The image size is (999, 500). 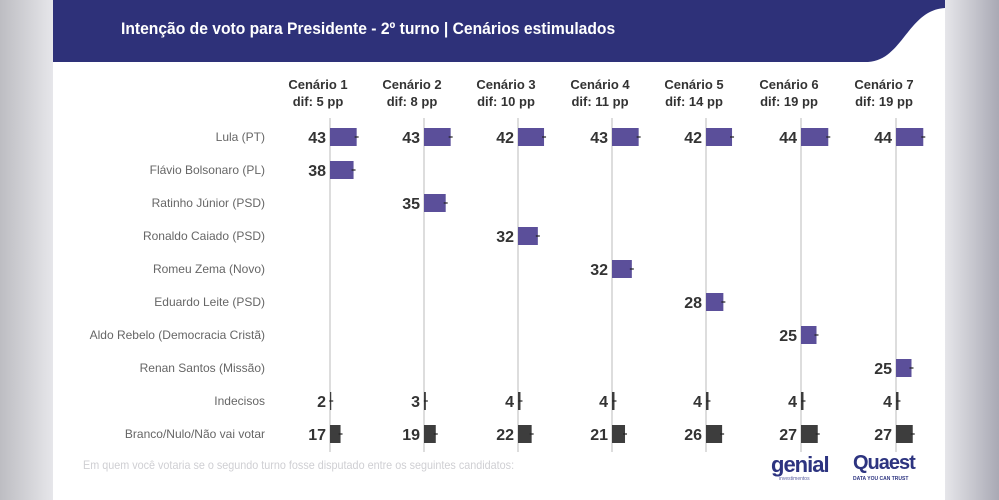 What do you see at coordinates (883, 84) in the screenshot?
I see `scenario-label: Cenário 7` at bounding box center [883, 84].